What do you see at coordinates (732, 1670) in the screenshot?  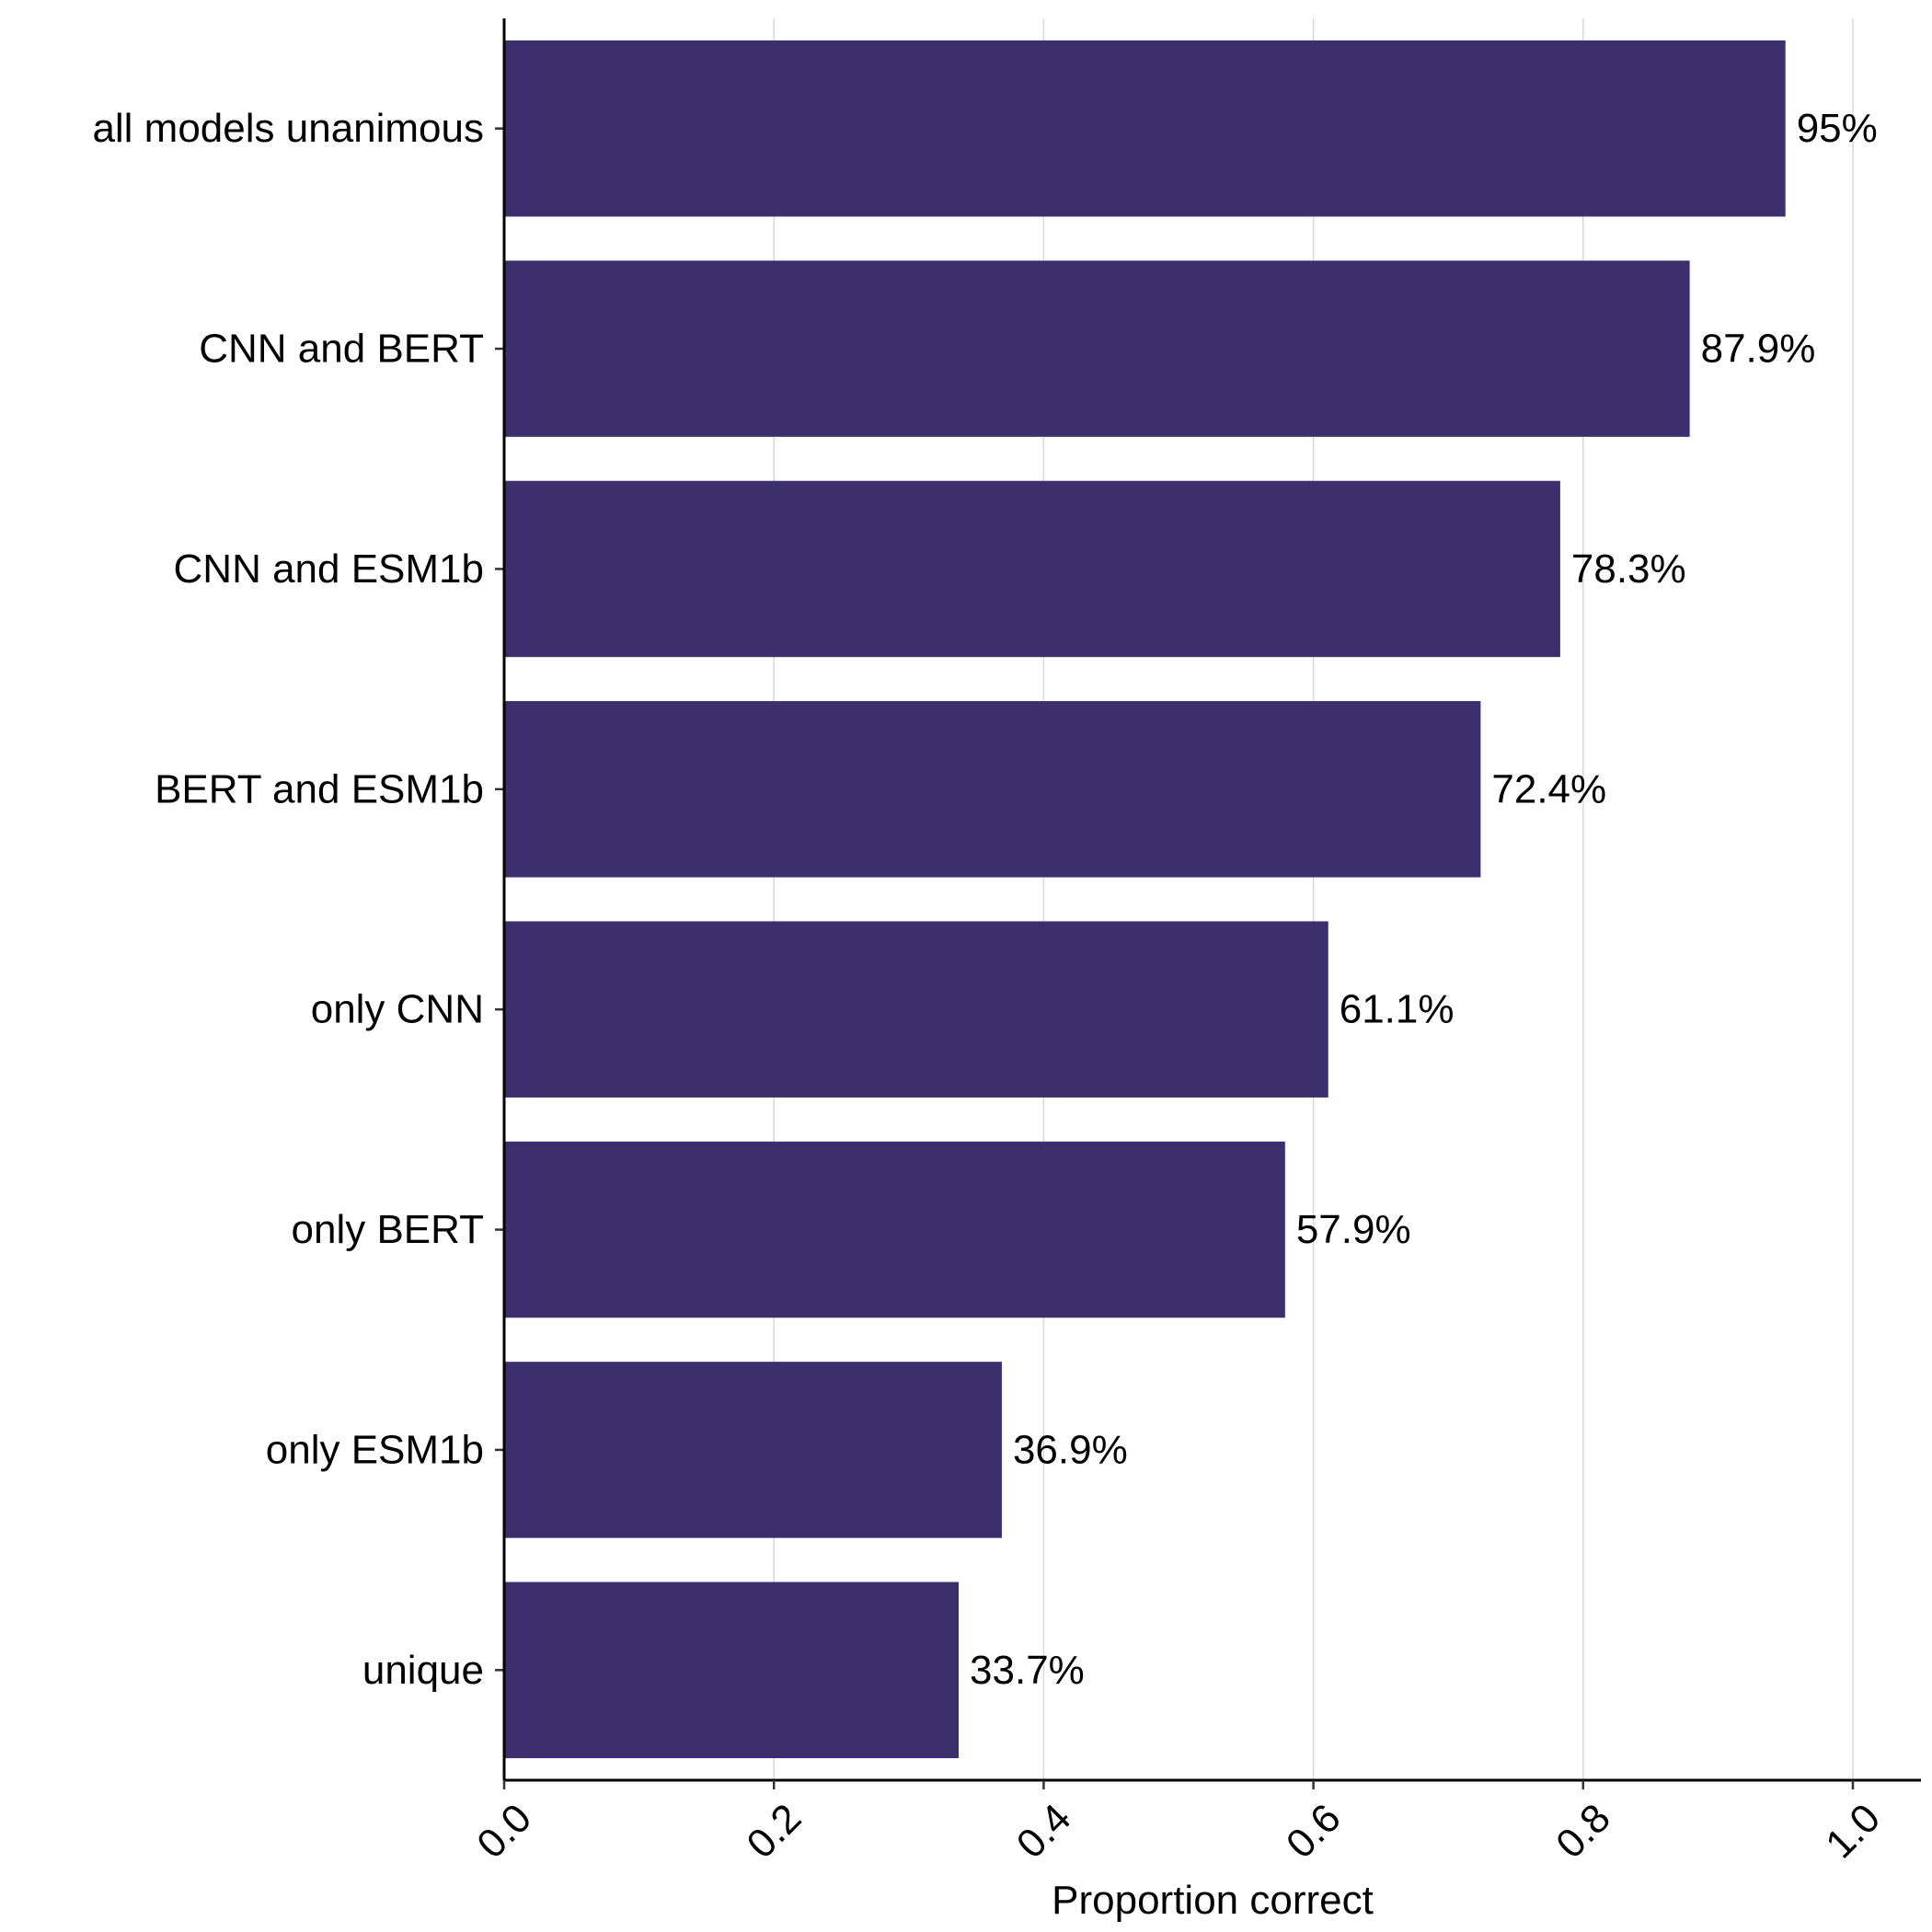 I see `bar-unique` at bounding box center [732, 1670].